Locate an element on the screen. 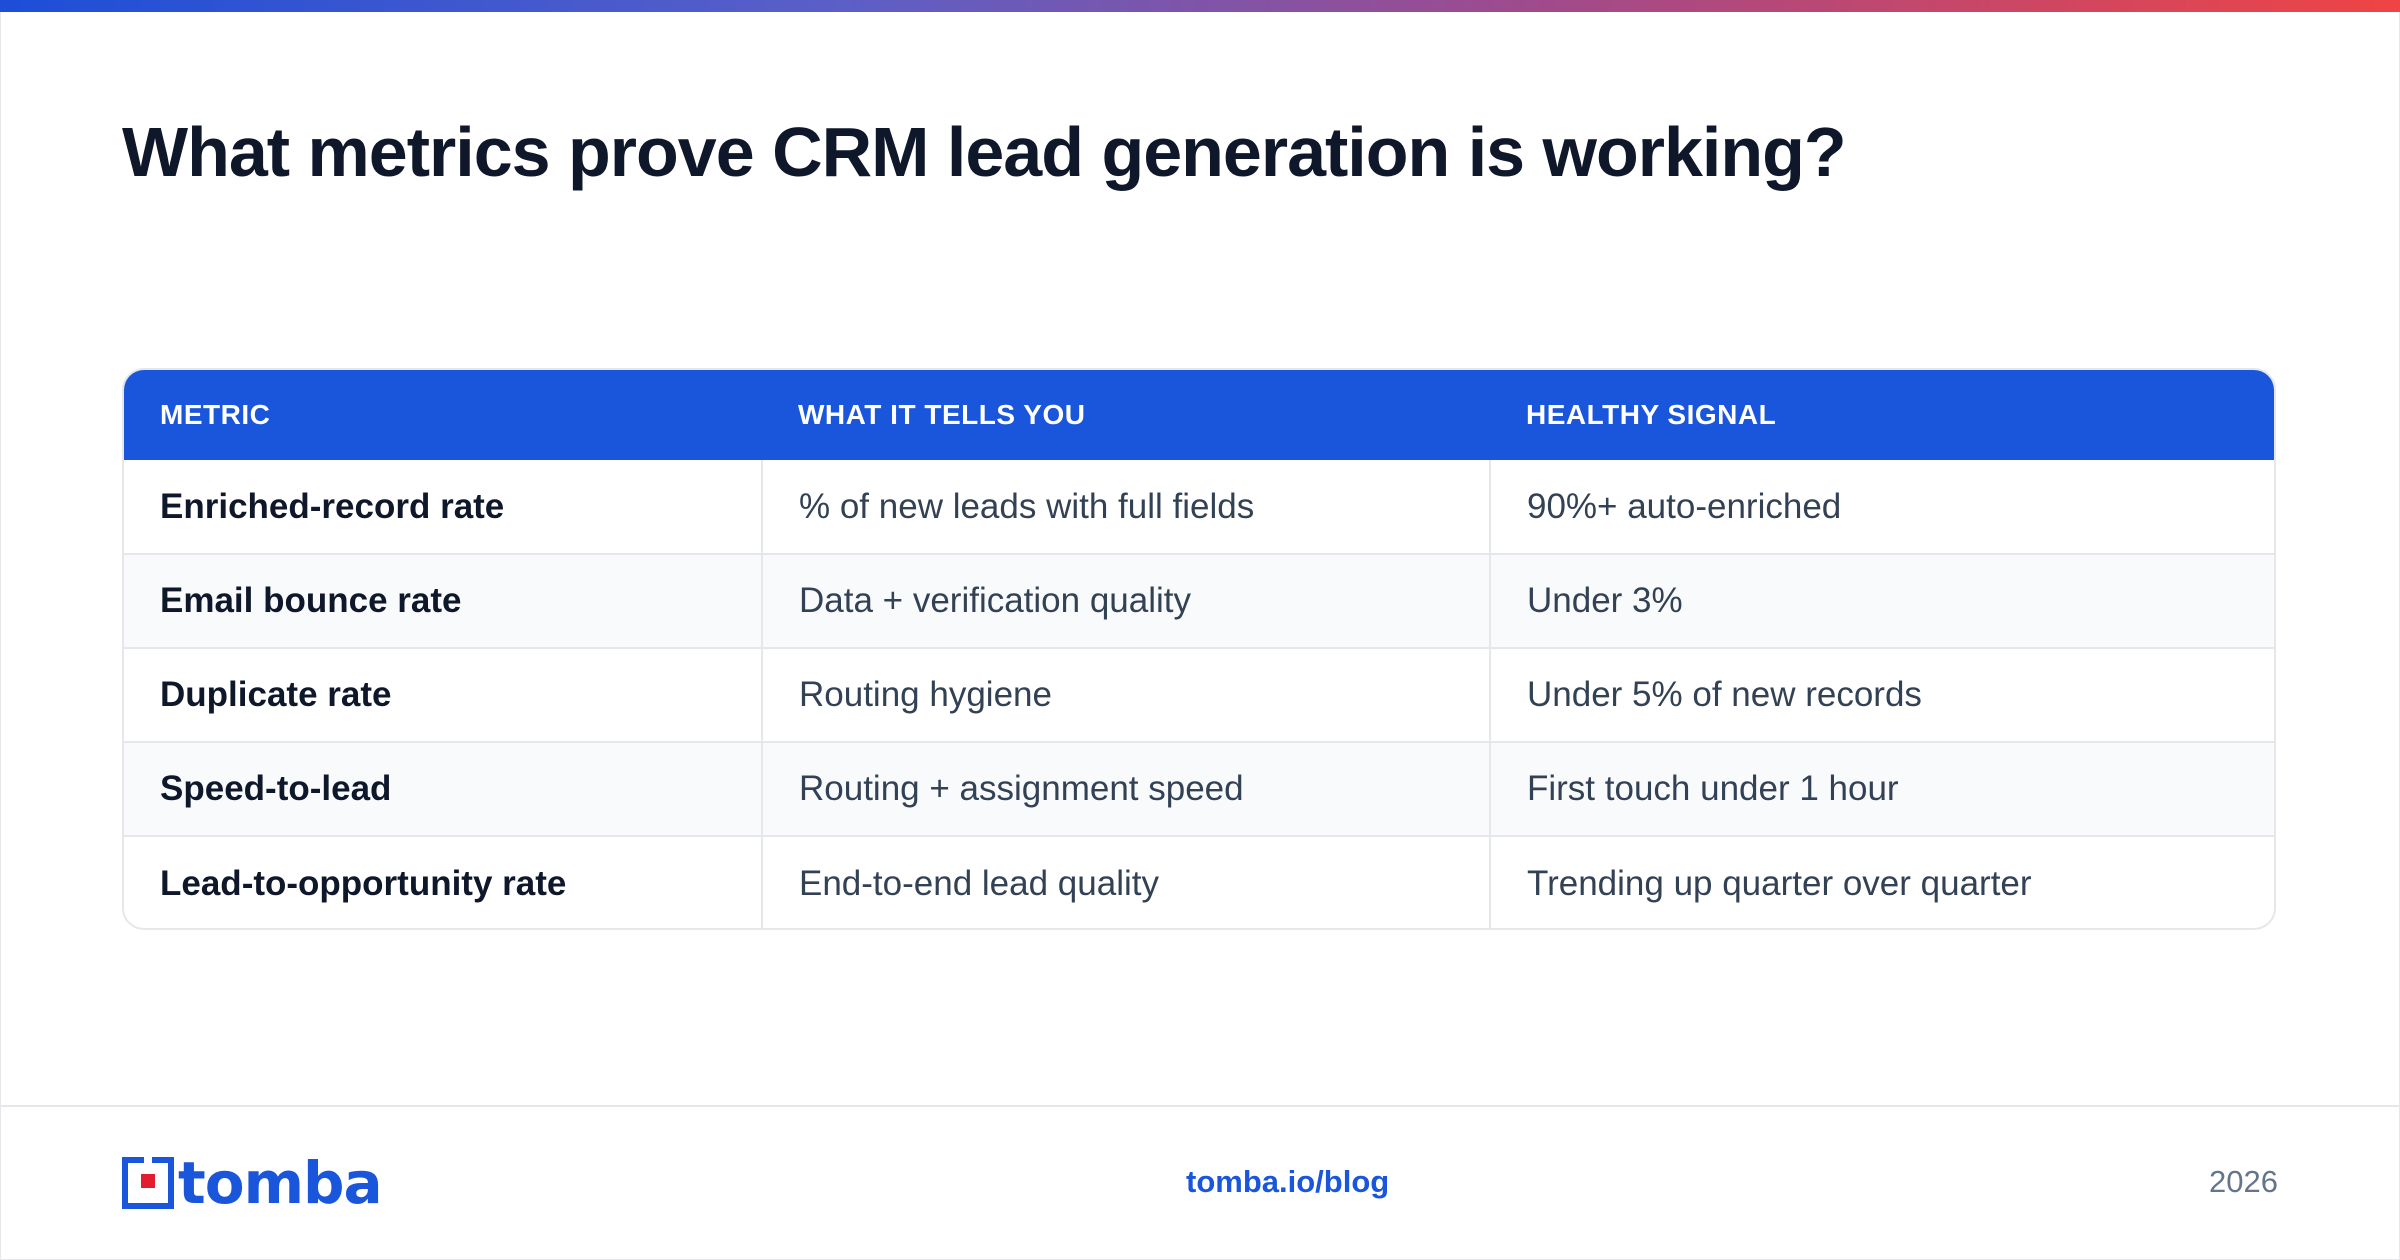  top-gradient-bar is located at coordinates (1200, 6).